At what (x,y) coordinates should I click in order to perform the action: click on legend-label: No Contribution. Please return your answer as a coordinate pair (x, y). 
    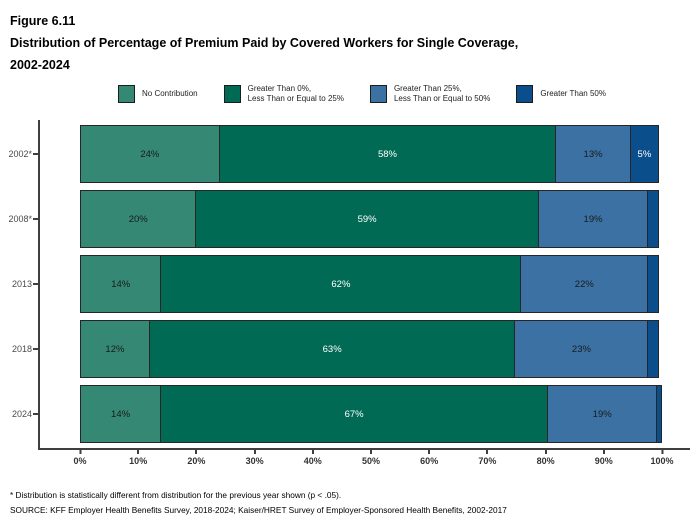
    Looking at the image, I should click on (170, 93).